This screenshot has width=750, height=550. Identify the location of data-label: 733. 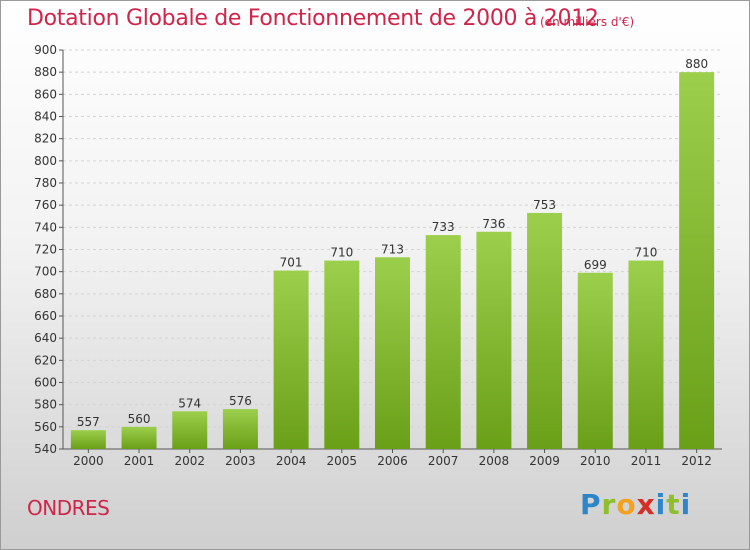
(443, 227).